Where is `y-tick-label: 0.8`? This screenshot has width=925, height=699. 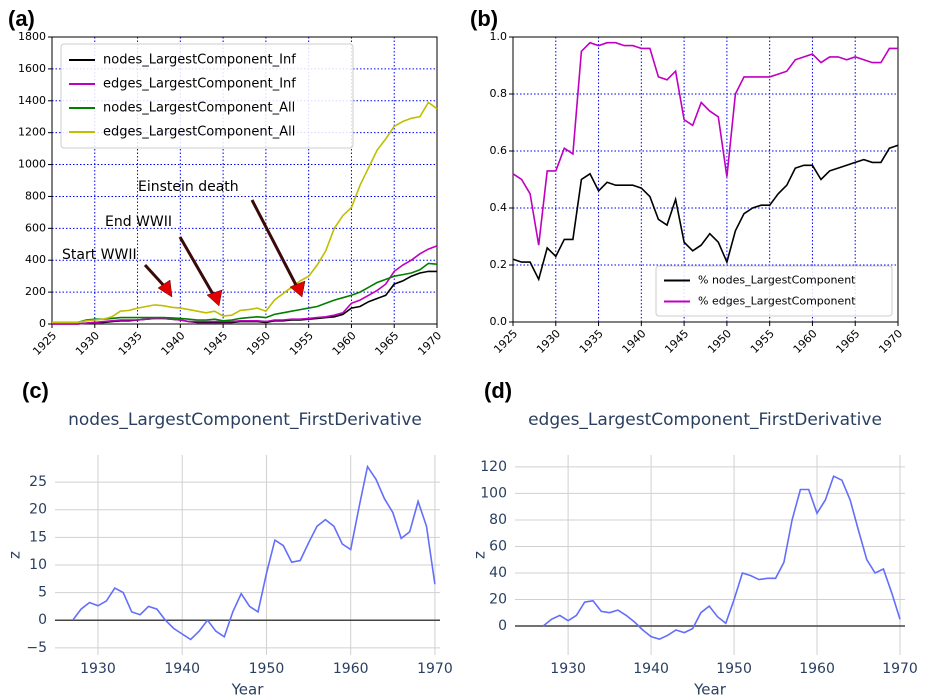
y-tick-label: 0.8 is located at coordinates (499, 93).